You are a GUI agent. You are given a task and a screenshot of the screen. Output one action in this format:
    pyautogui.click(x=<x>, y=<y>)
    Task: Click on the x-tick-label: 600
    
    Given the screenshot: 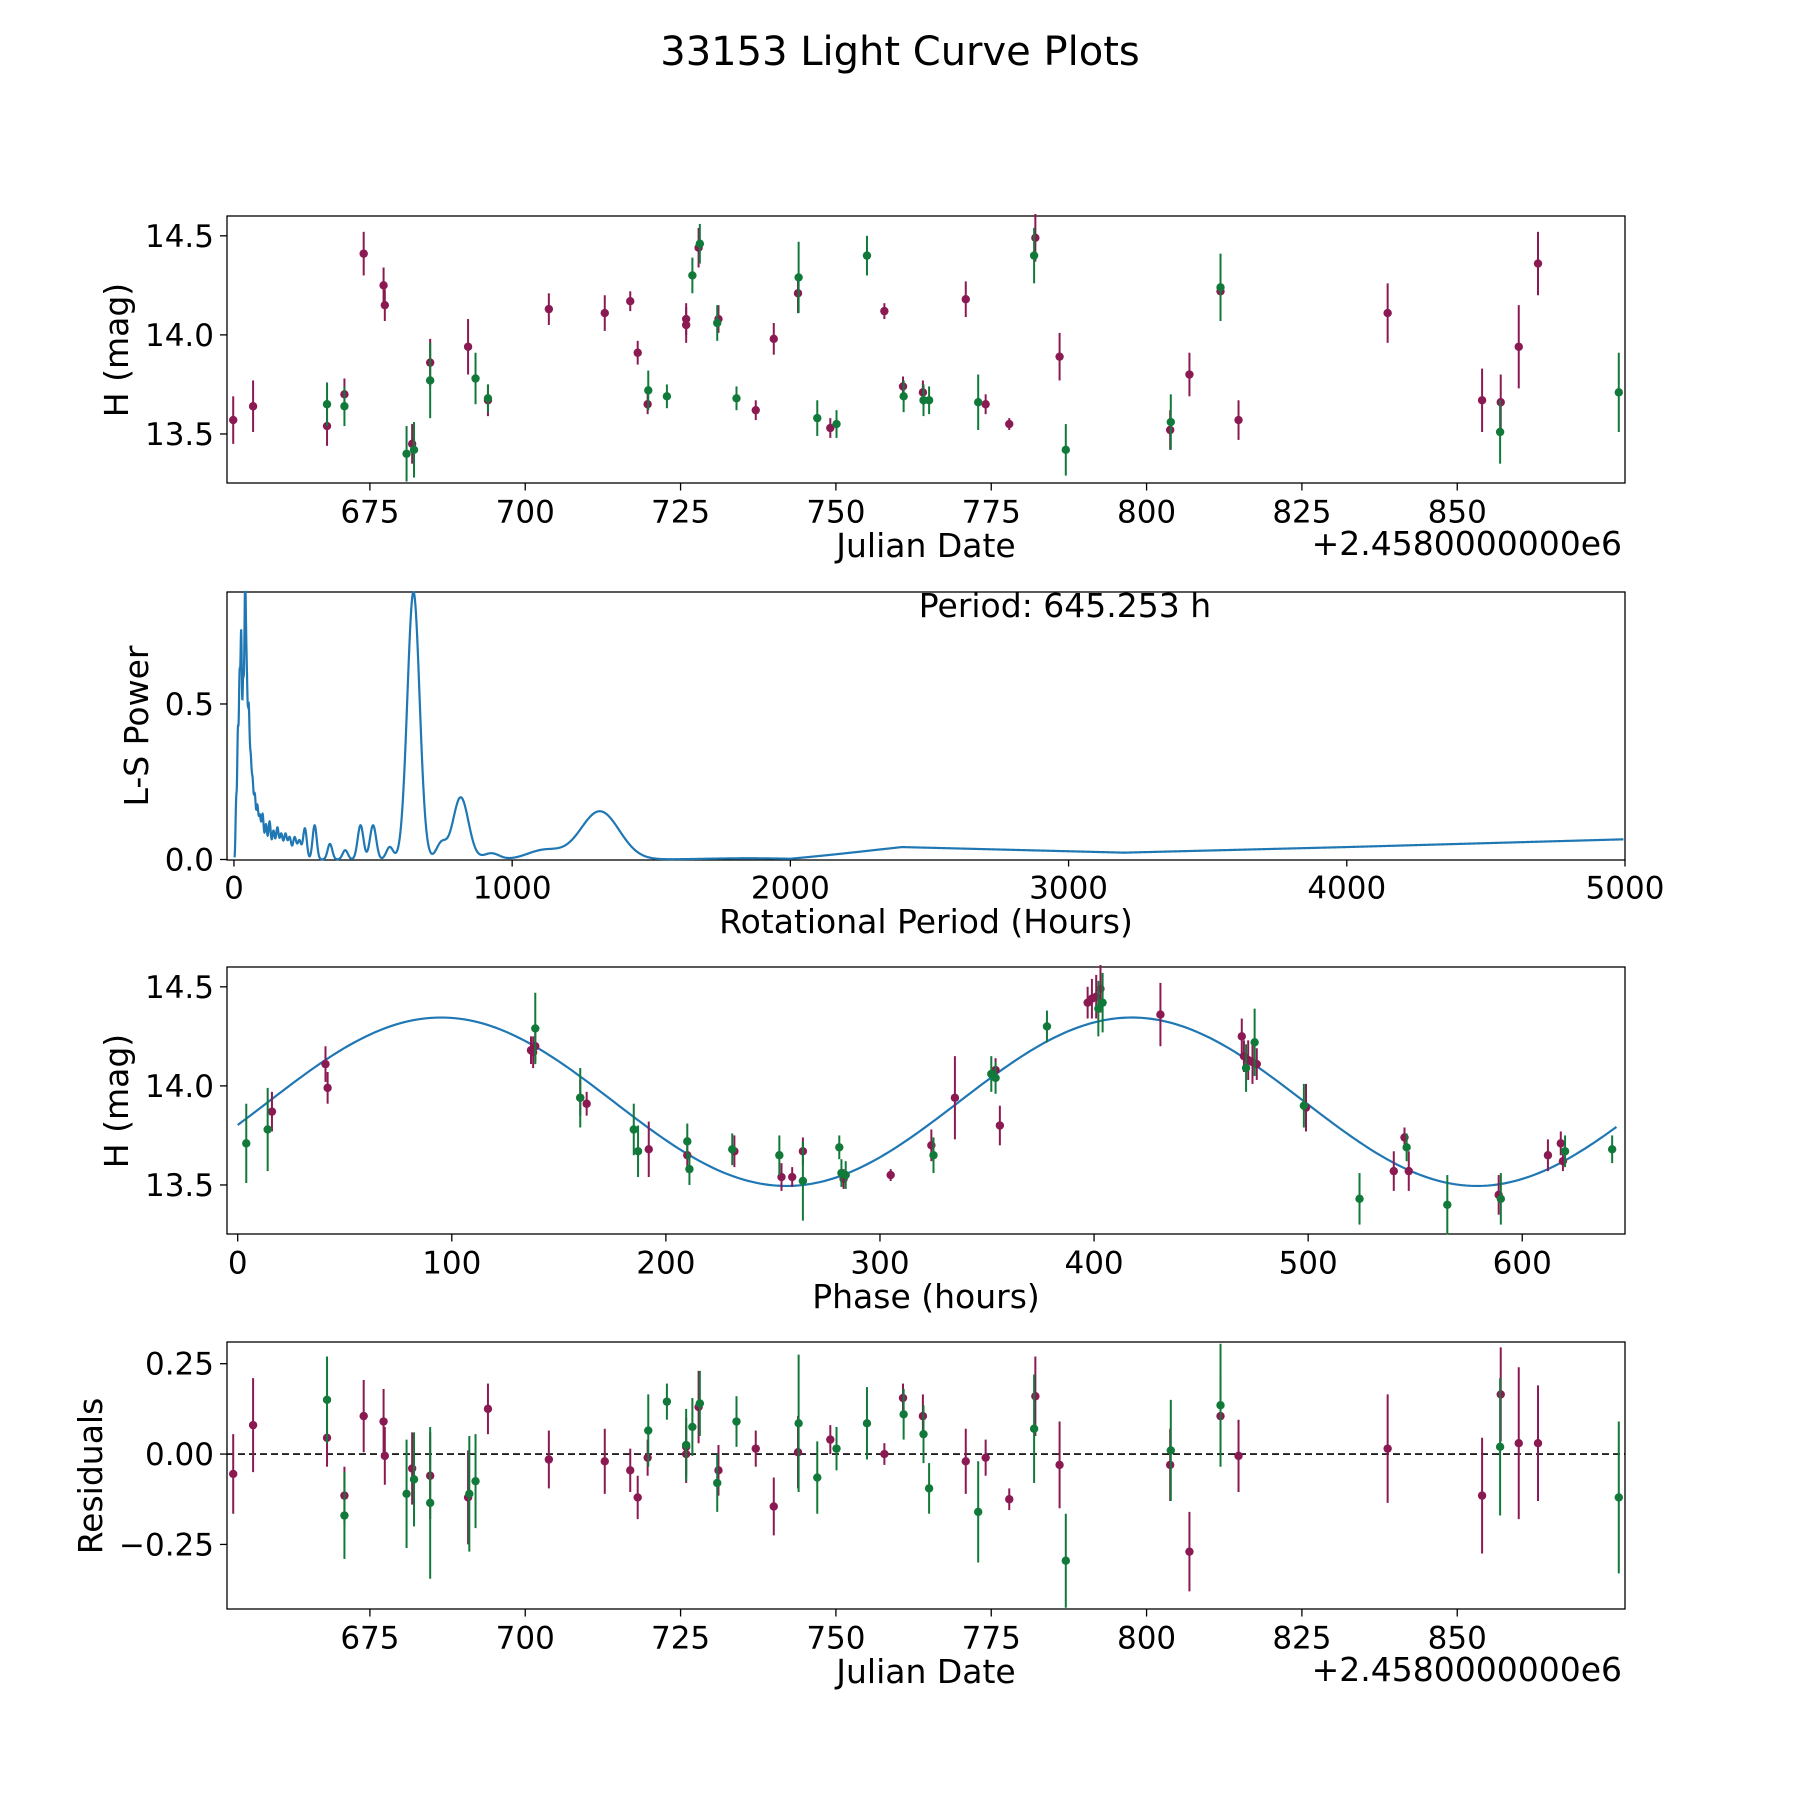 What is the action you would take?
    pyautogui.click(x=1522, y=1264)
    